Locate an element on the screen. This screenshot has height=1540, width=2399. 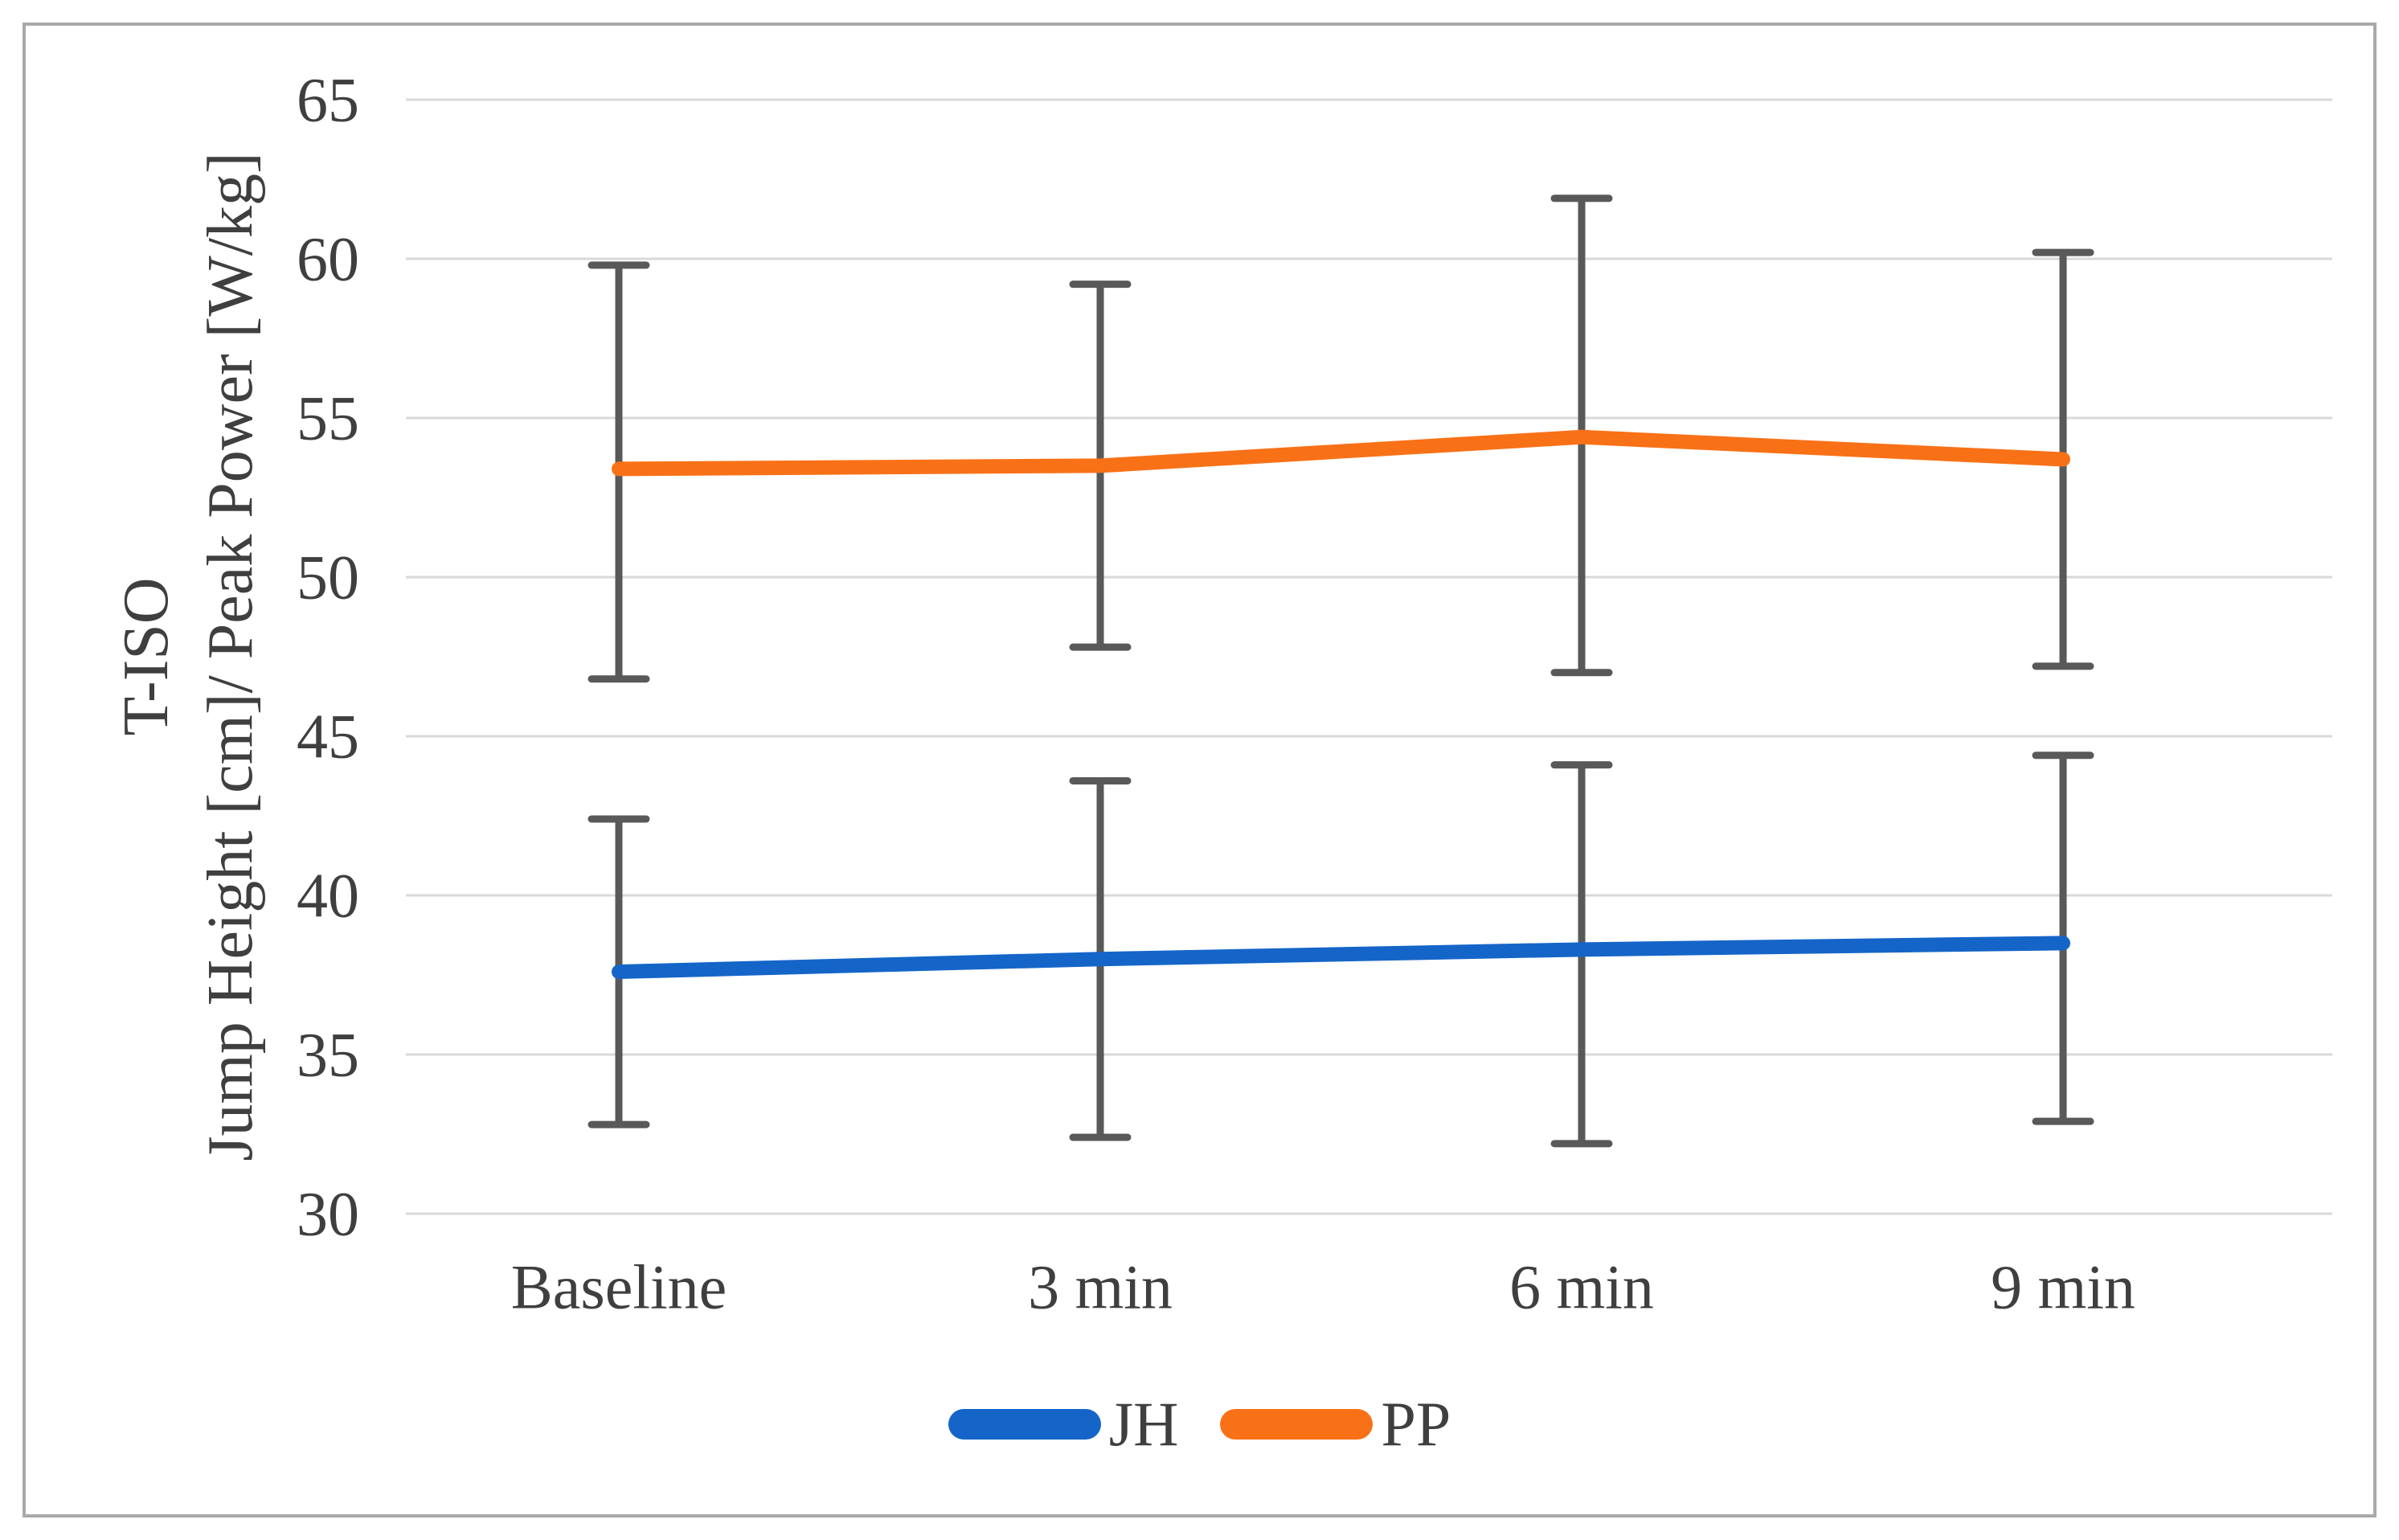
legend-item-pp: PP is located at coordinates (1335, 1425).